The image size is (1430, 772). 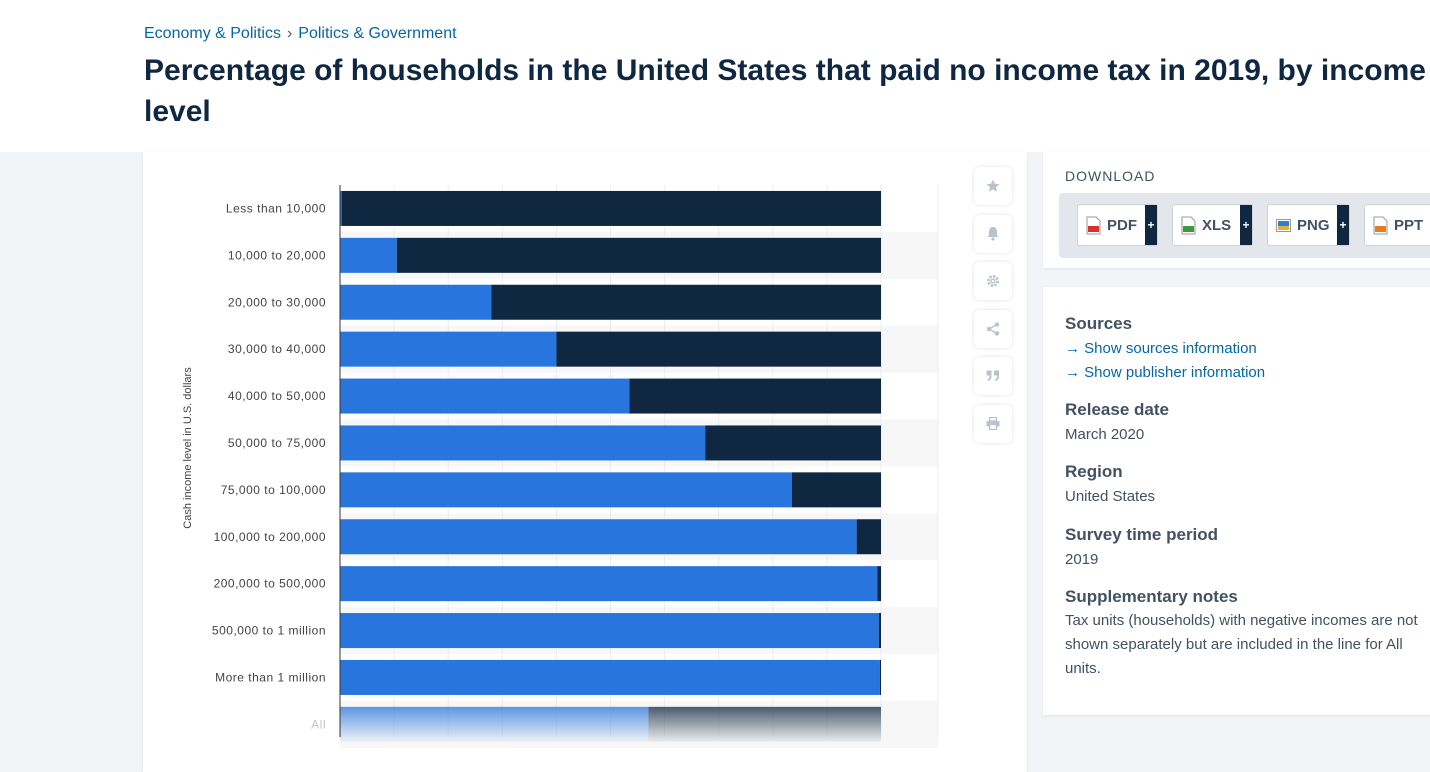 I want to click on png-file-icon, so click(x=1283, y=225).